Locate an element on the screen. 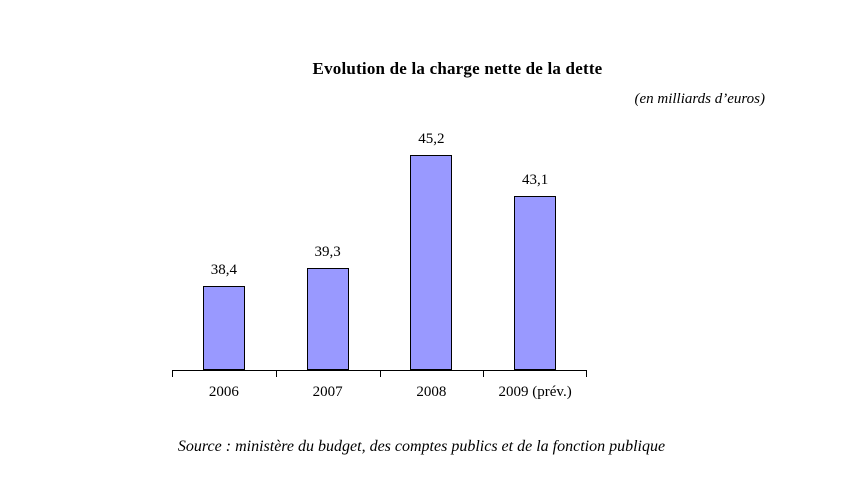 The image size is (843, 486). x-axis-label: 2008 is located at coordinates (431, 392).